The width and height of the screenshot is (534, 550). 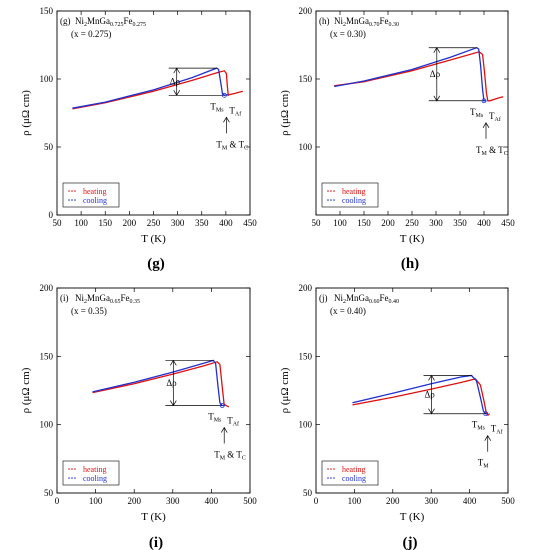 What do you see at coordinates (96, 501) in the screenshot?
I see `x-tick-label: 100` at bounding box center [96, 501].